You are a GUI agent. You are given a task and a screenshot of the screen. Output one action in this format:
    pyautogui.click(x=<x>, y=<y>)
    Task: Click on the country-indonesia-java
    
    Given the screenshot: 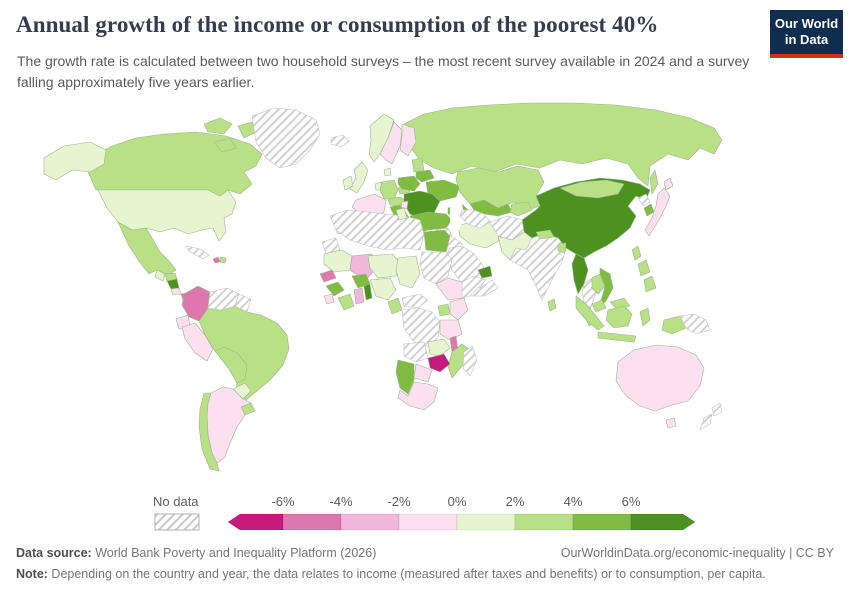 What is the action you would take?
    pyautogui.click(x=617, y=337)
    